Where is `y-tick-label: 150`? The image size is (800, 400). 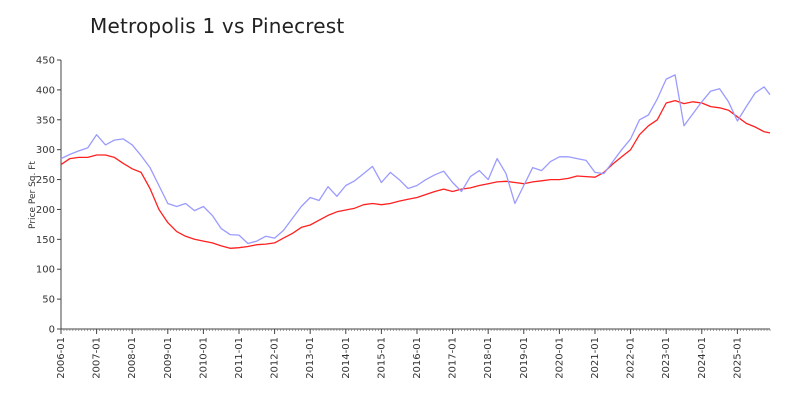 y-tick-label: 150 is located at coordinates (45, 240).